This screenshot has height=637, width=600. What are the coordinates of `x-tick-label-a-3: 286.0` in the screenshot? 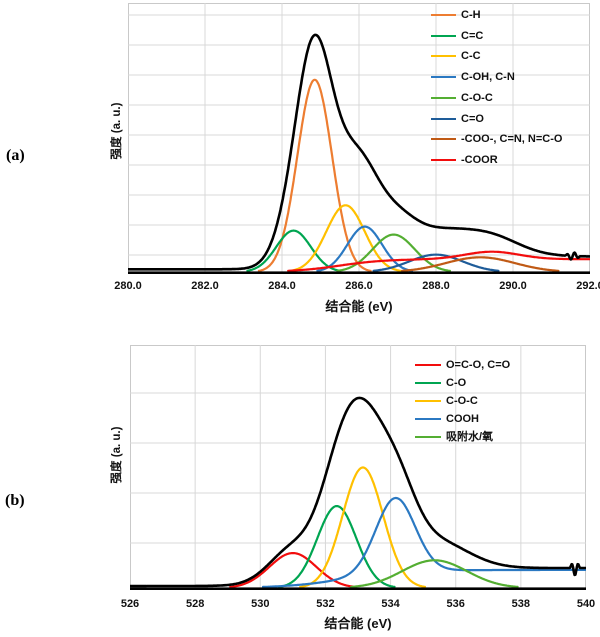 It's located at (359, 286).